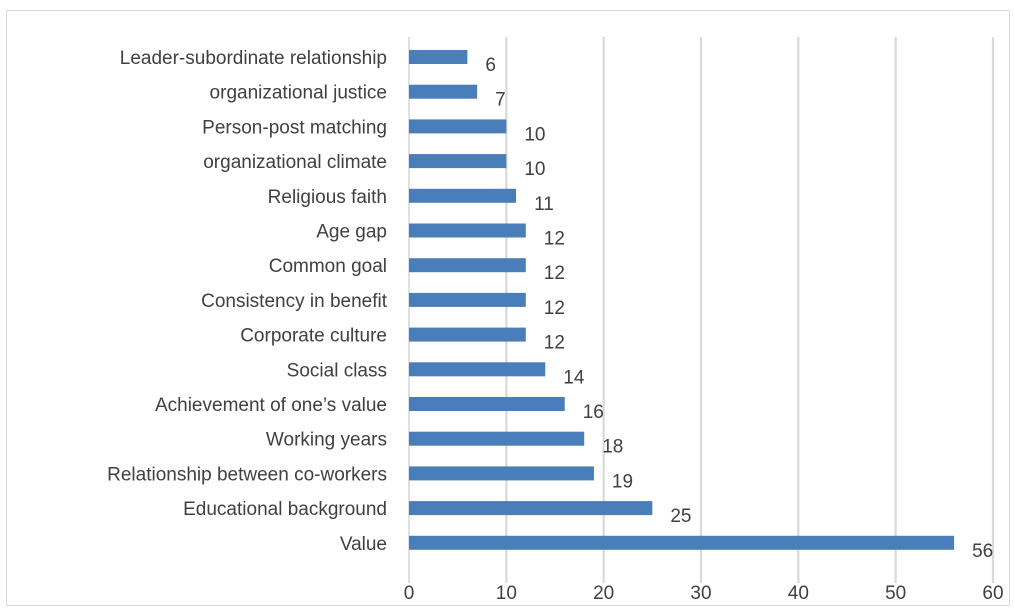 The height and width of the screenshot is (610, 1014). What do you see at coordinates (622, 481) in the screenshot?
I see `data-label: 19` at bounding box center [622, 481].